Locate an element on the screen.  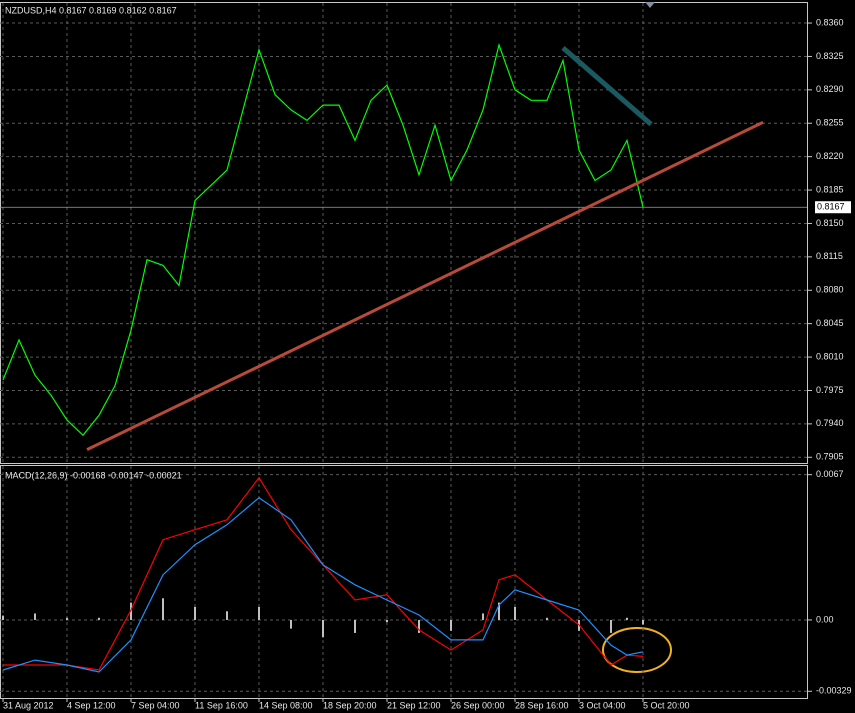
trendline is located at coordinates (607, 86).